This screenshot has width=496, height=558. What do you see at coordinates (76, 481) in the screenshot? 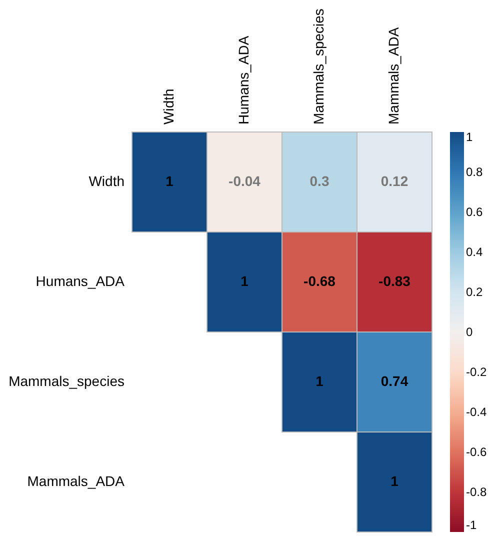
I see `y-tick-label: Mammals_ADA` at bounding box center [76, 481].